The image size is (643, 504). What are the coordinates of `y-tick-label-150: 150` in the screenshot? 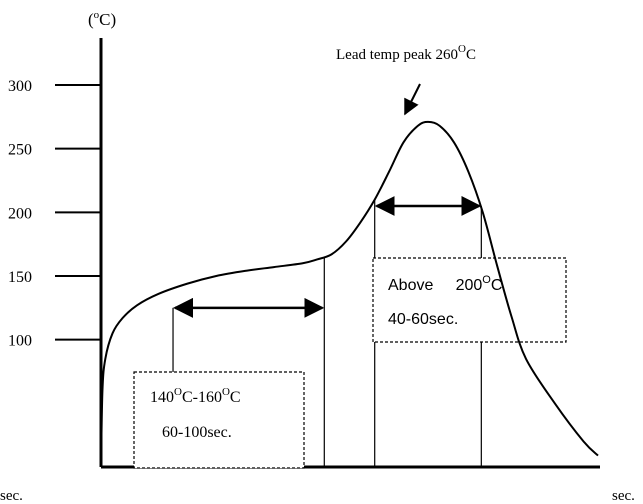 It's located at (20, 277).